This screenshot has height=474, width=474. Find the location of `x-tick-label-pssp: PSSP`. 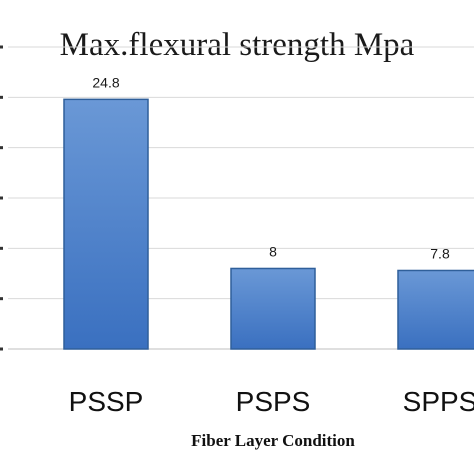

x-tick-label-pssp: PSSP is located at coordinates (106, 401).